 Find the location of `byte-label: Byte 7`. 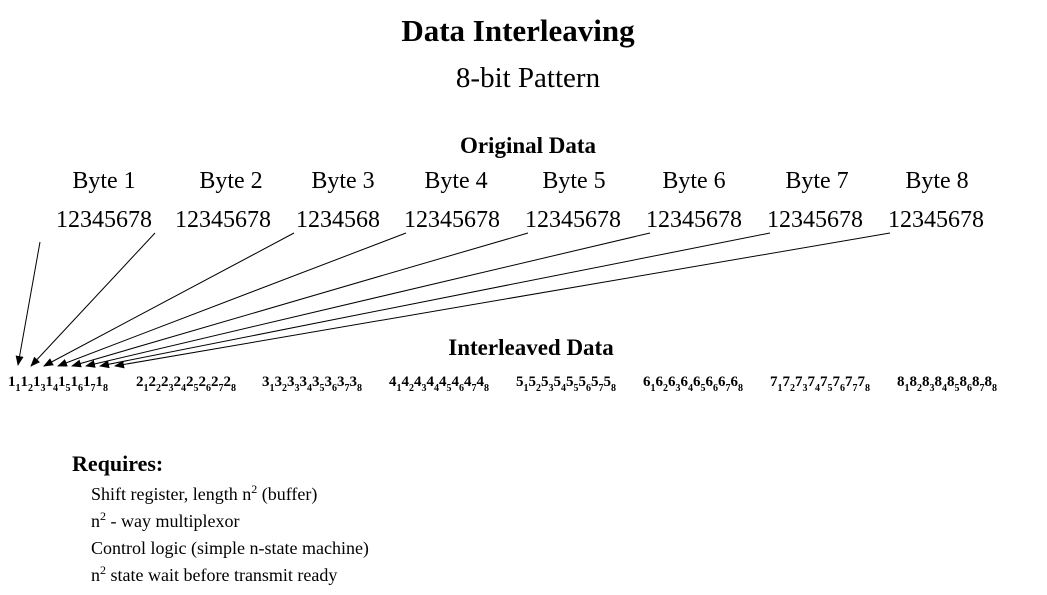

byte-label: Byte 7 is located at coordinates (816, 181).